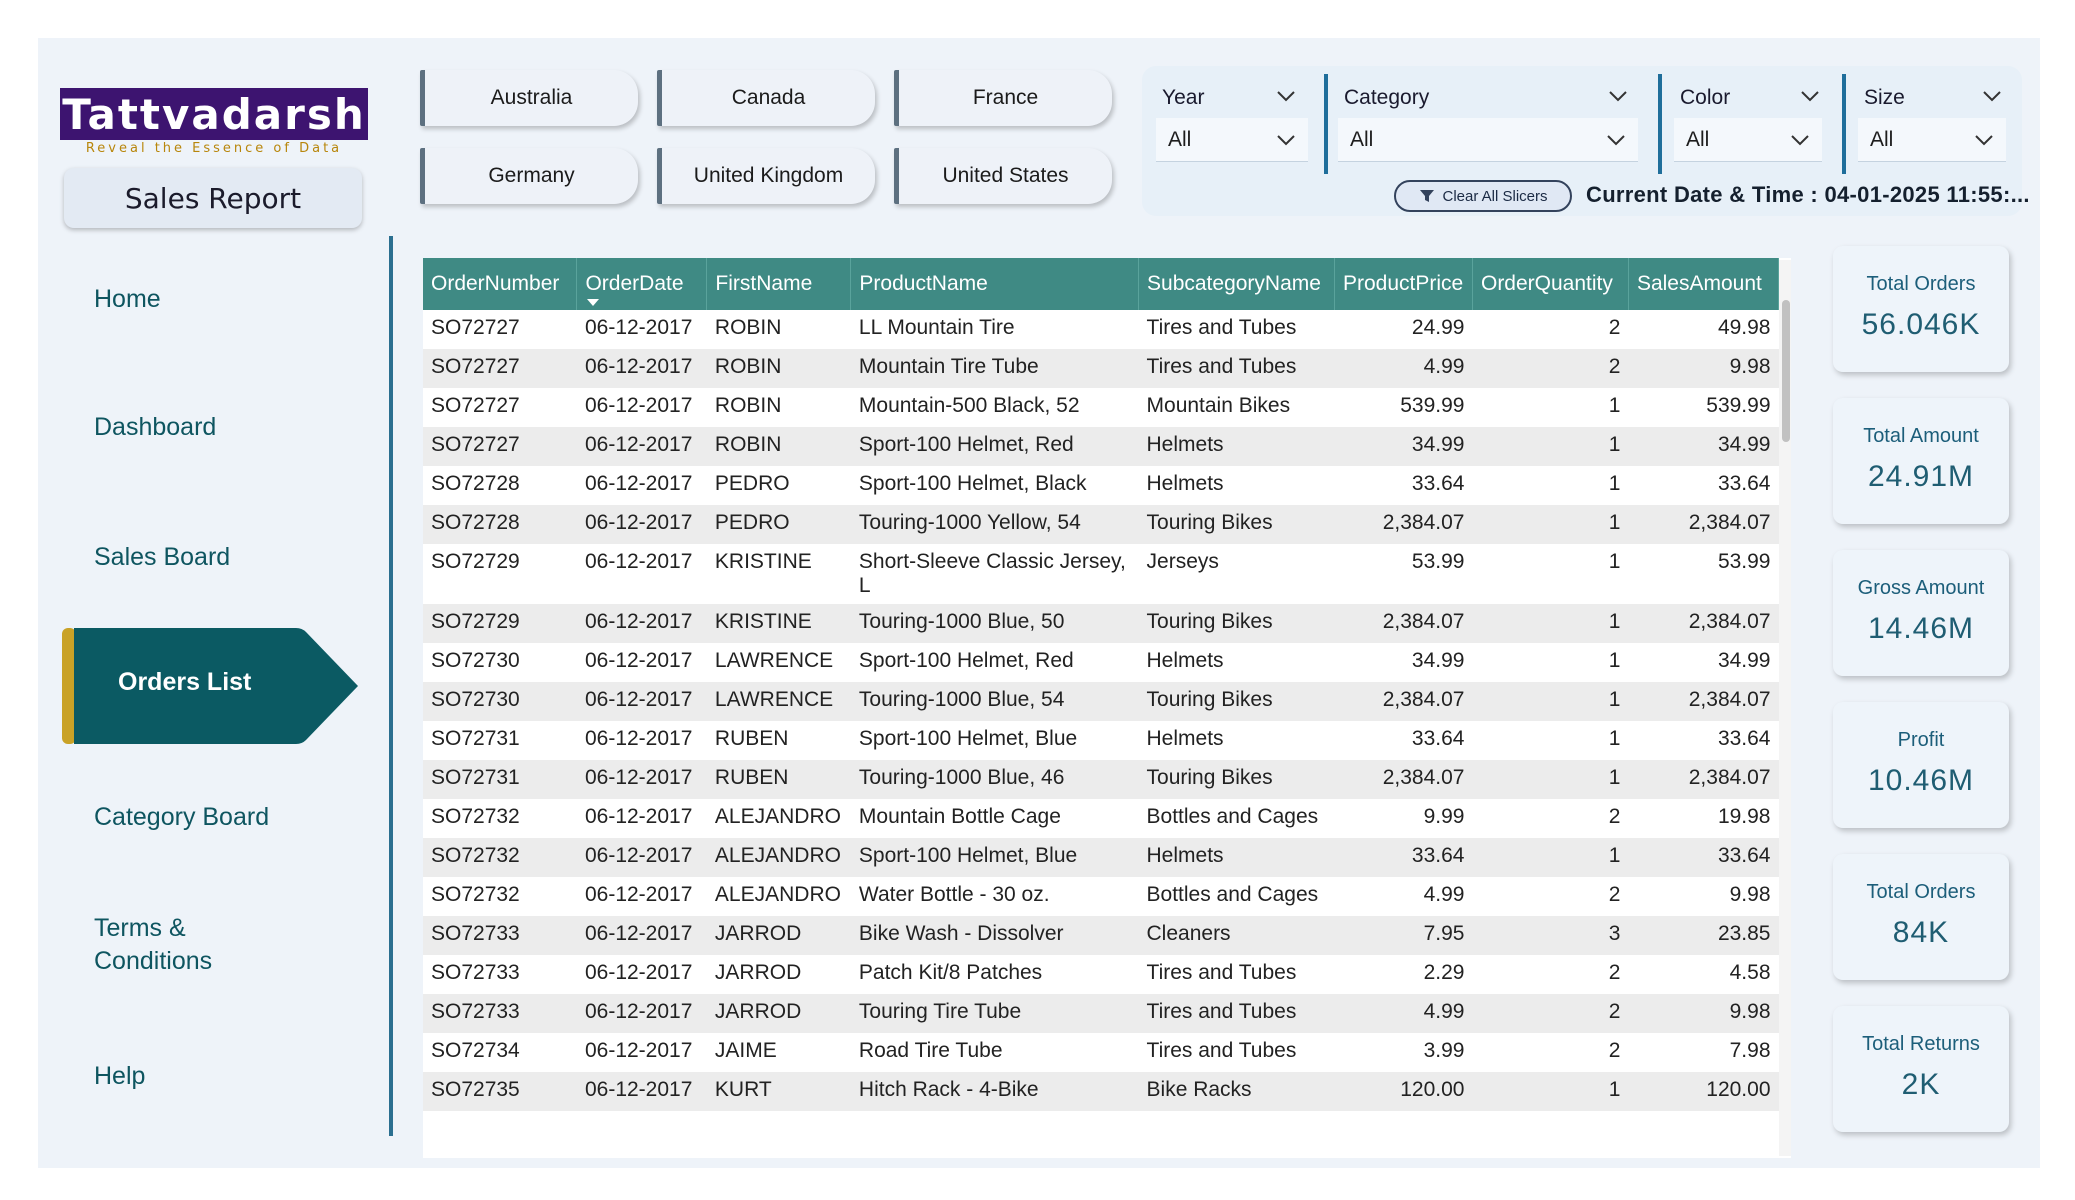 Image resolution: width=2075 pixels, height=1200 pixels. Describe the element at coordinates (500, 284) in the screenshot. I see `column-header-ordernumber: OrderNumber` at that location.